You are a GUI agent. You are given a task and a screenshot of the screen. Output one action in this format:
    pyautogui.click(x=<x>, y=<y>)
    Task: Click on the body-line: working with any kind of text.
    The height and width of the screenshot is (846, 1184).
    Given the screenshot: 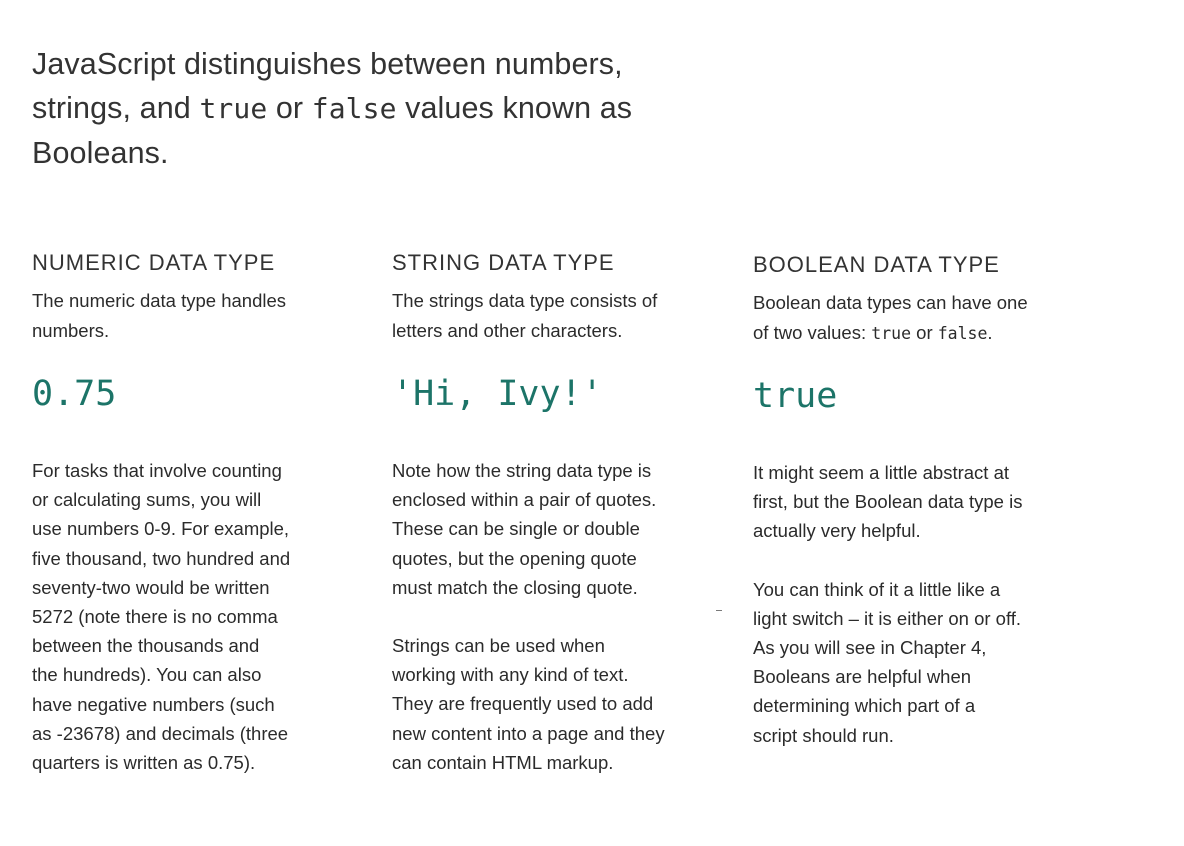 What is the action you would take?
    pyautogui.click(x=510, y=675)
    